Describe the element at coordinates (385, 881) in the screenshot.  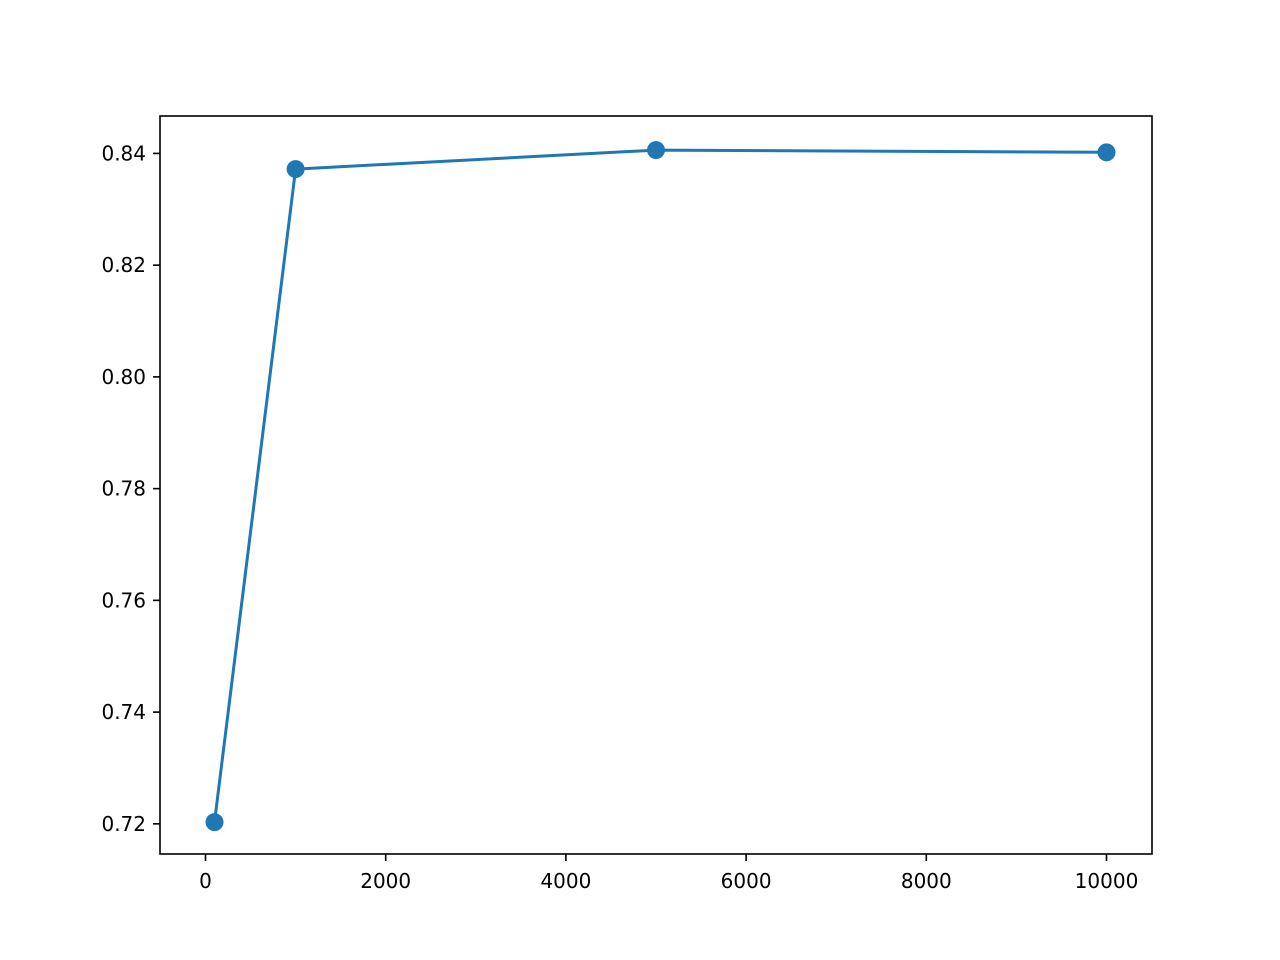
I see `x-tick-label: 2000` at that location.